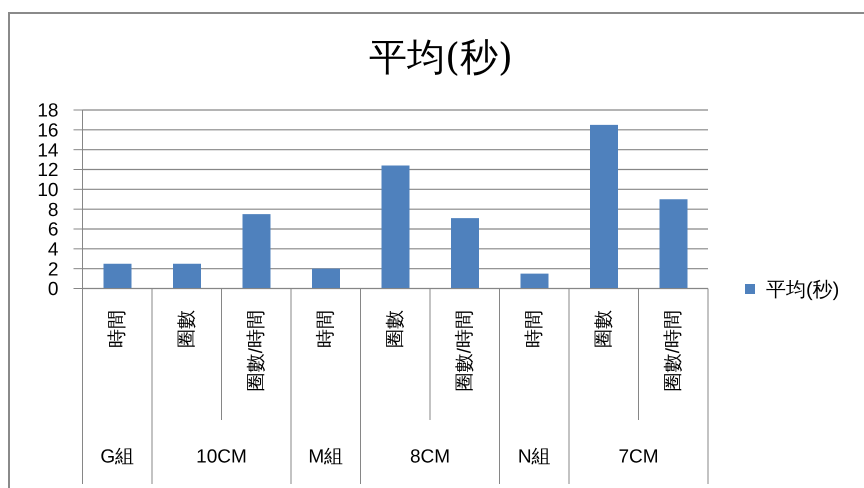  Describe the element at coordinates (53, 289) in the screenshot. I see `y-tick-label: 0` at that location.